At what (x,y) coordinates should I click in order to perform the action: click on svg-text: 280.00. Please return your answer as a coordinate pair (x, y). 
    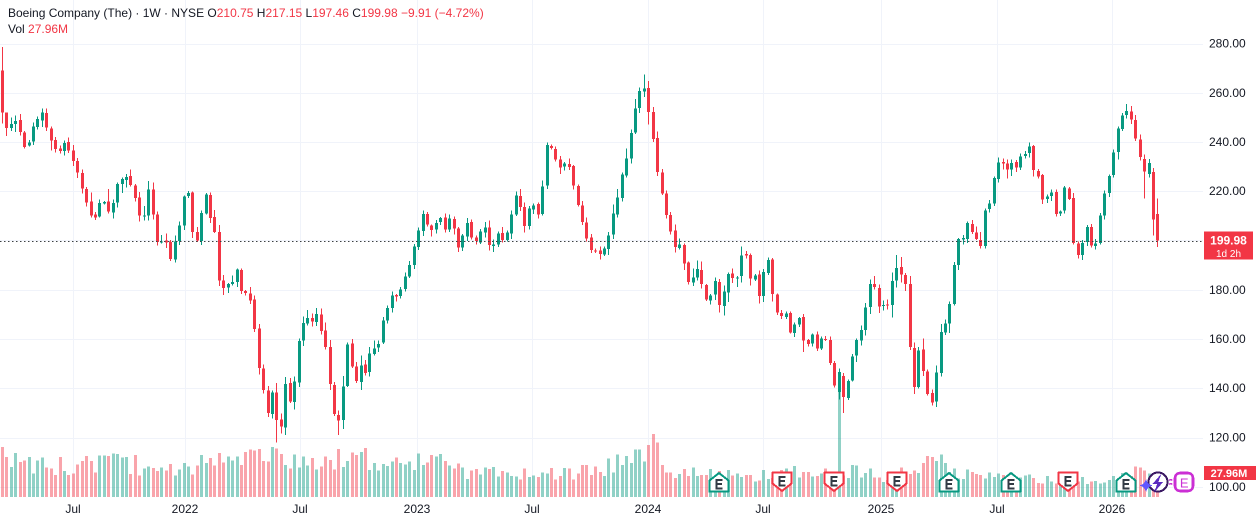
    Looking at the image, I should click on (1227, 44).